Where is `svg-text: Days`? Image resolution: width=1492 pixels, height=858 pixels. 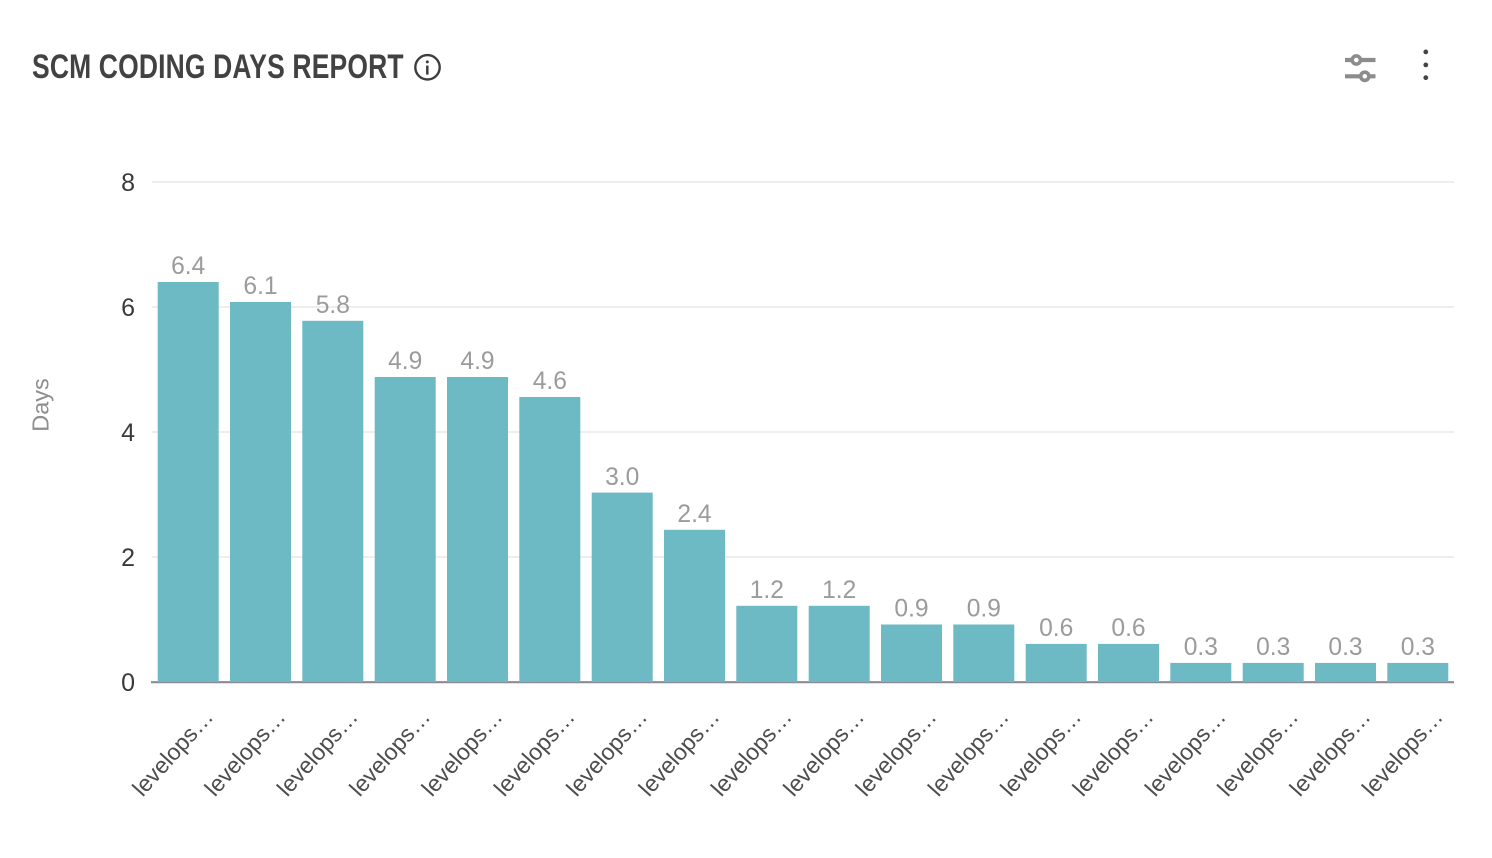
svg-text: Days is located at coordinates (41, 405).